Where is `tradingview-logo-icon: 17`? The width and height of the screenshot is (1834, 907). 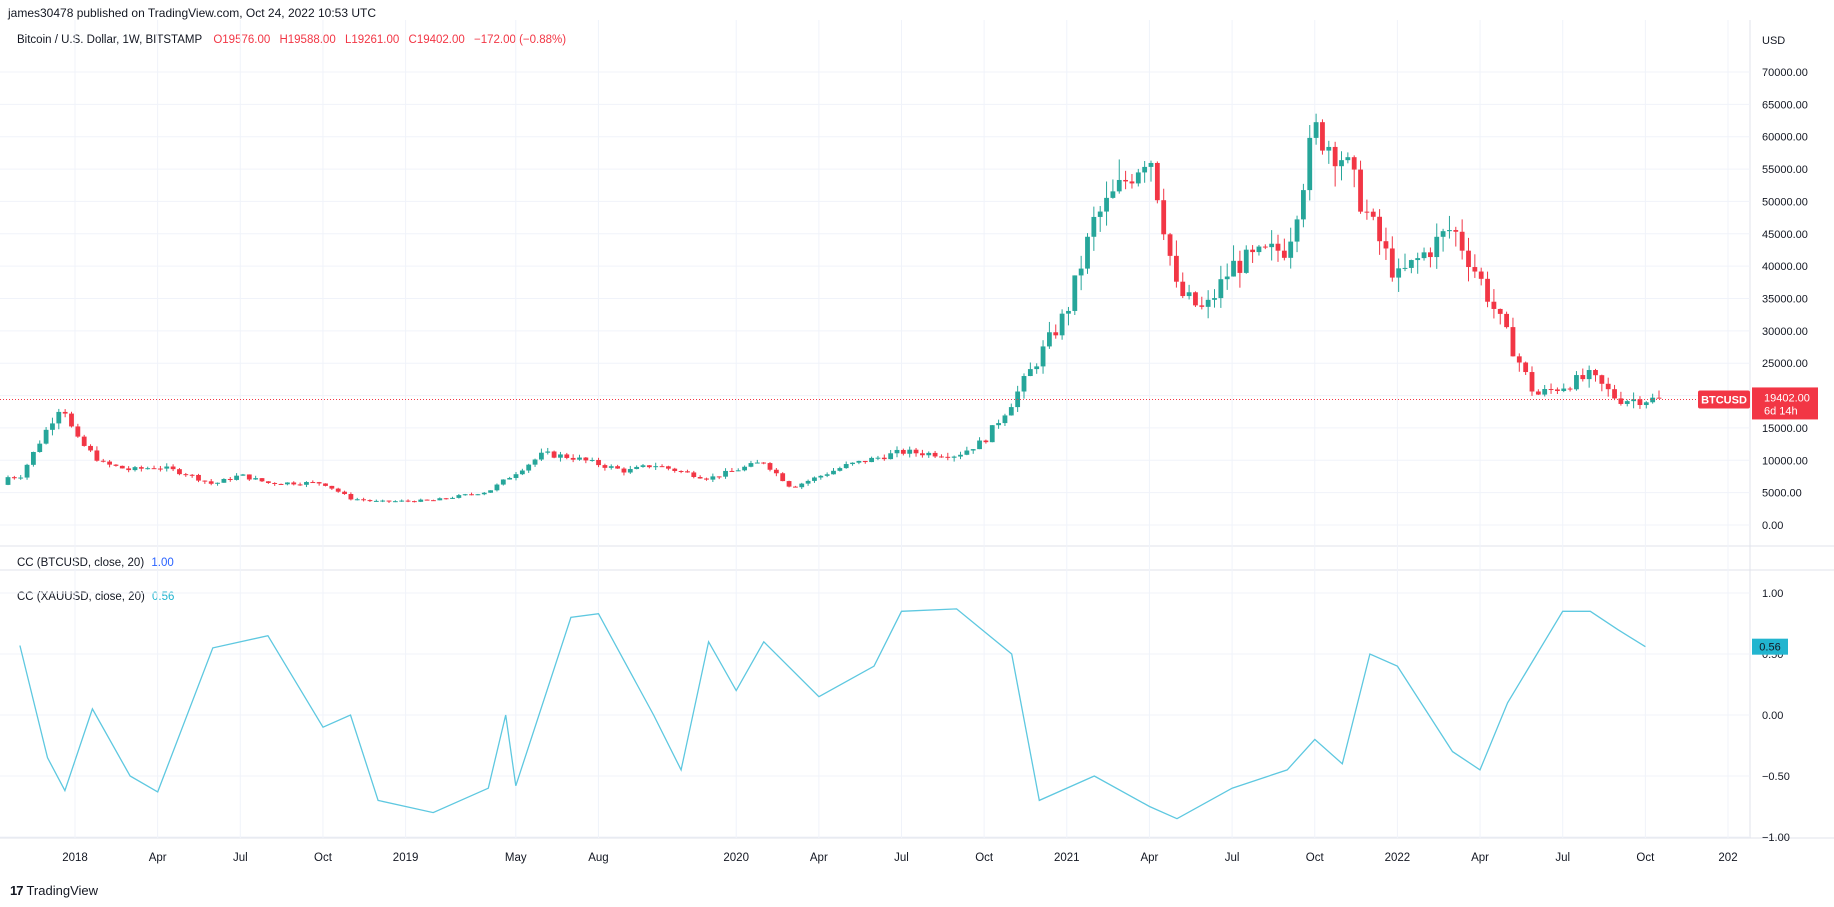
tradingview-logo-icon: 17 is located at coordinates (17, 890).